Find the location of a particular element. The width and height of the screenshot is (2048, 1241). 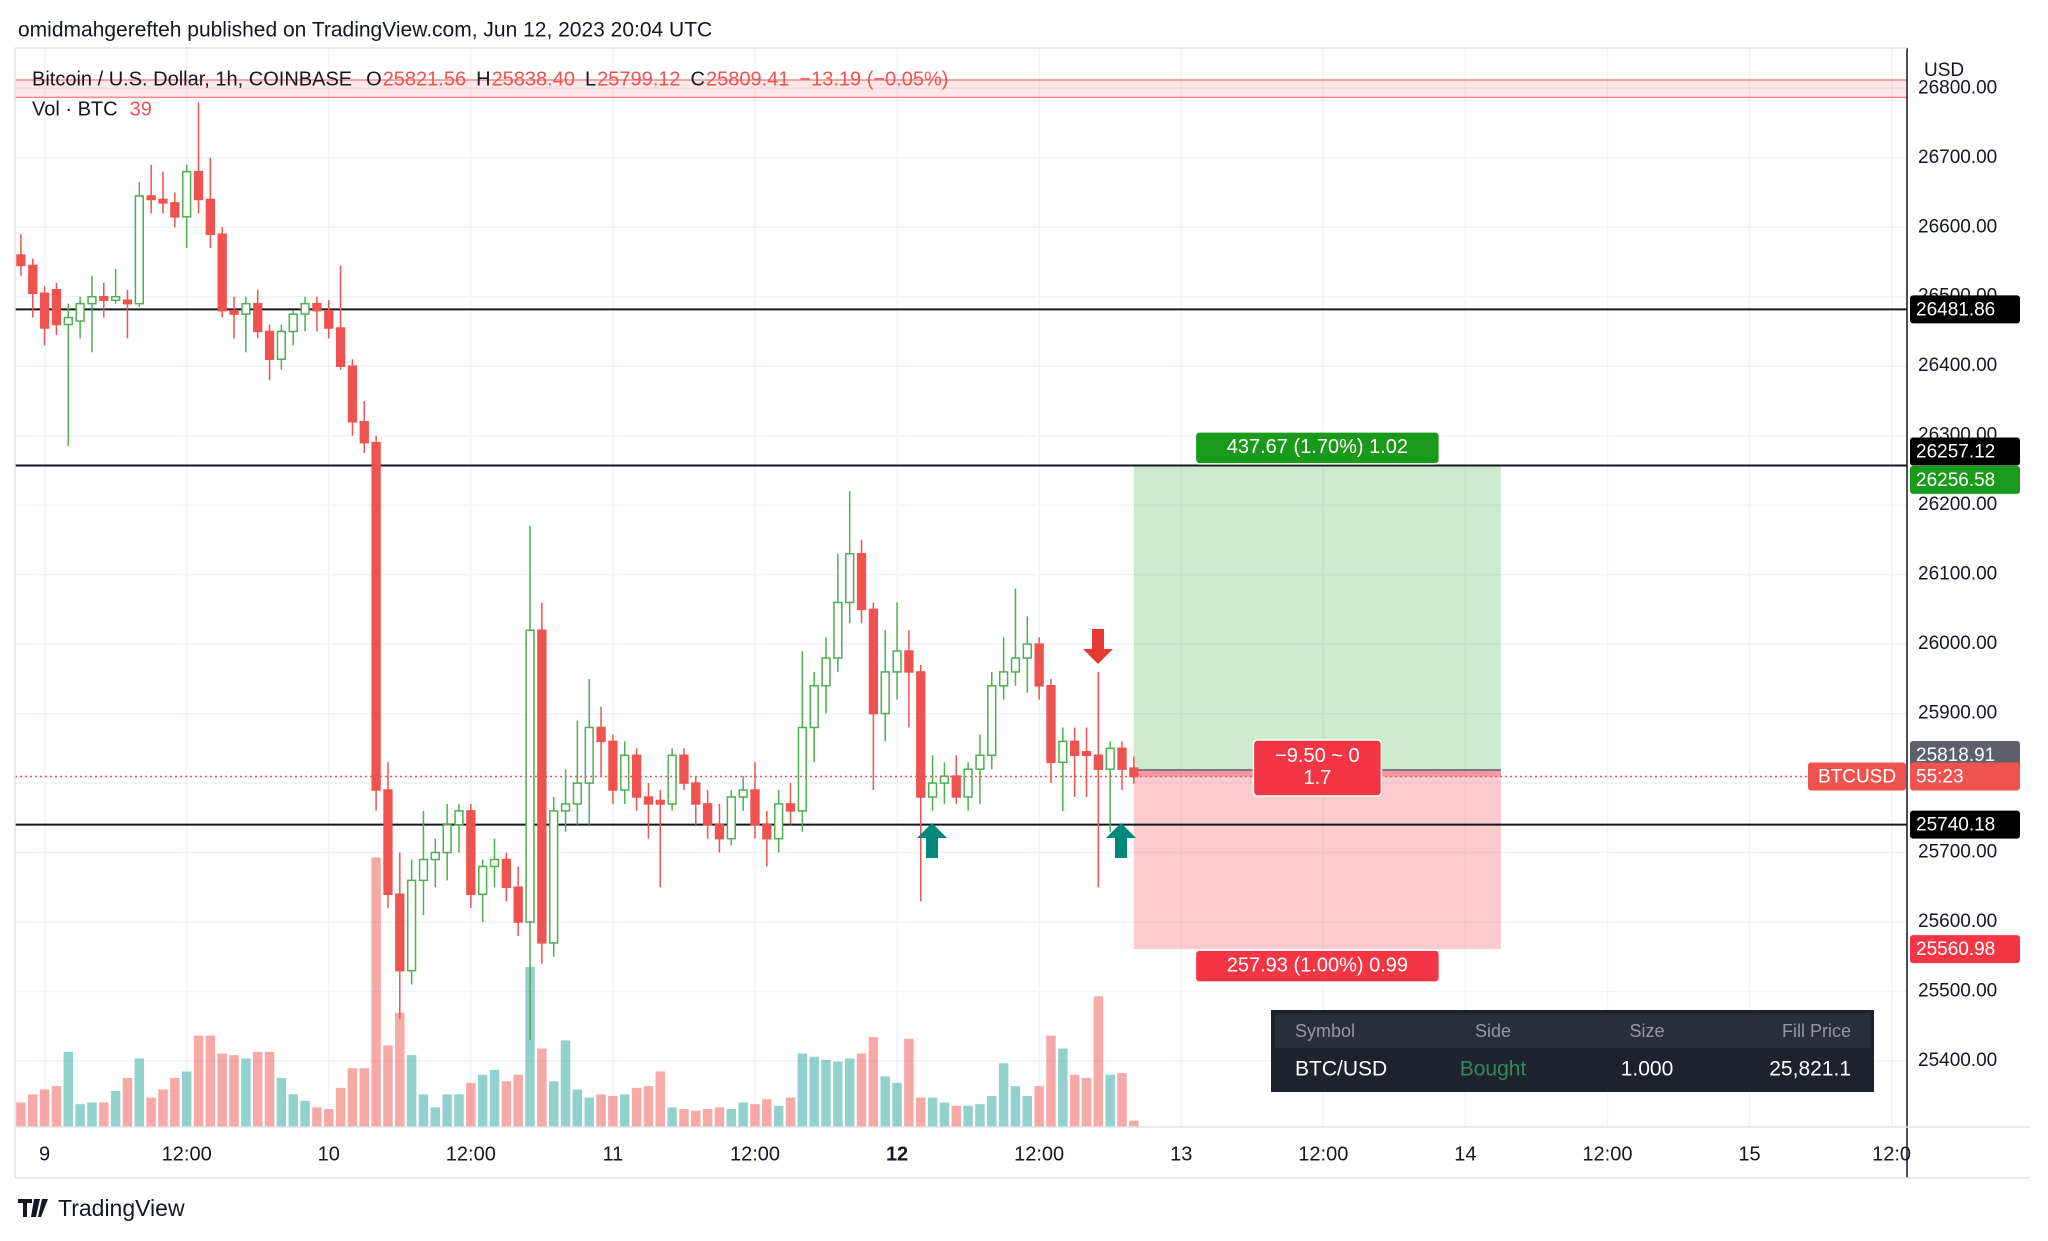

x-tick-label: 10 is located at coordinates (329, 1154).